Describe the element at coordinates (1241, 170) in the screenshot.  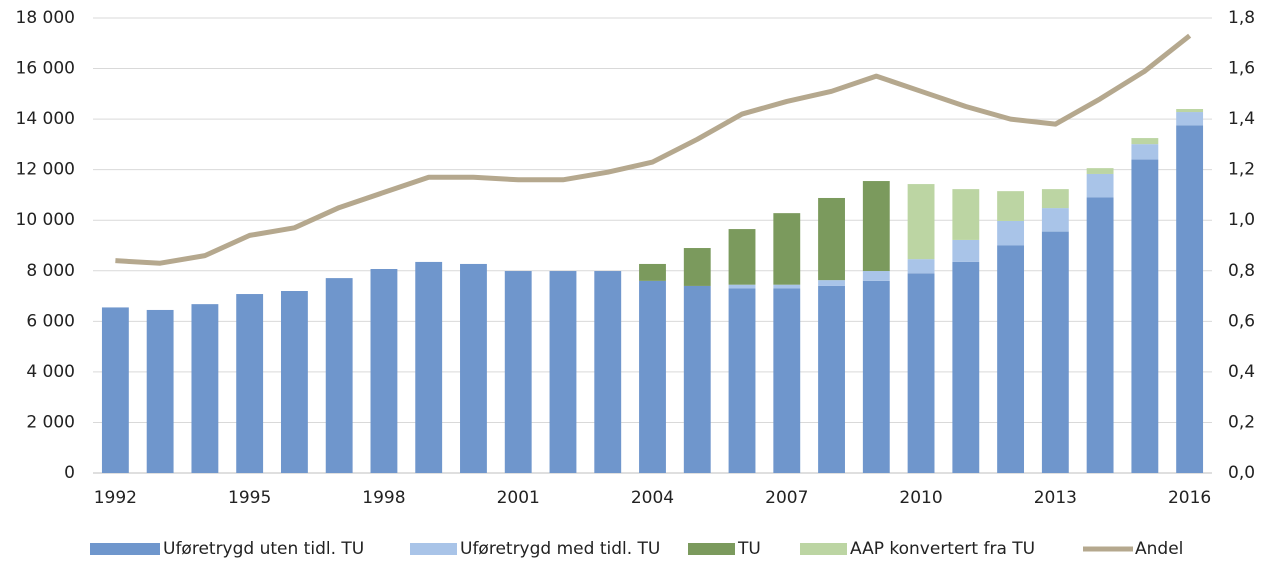
I see `y2-tick-label: 1,2` at that location.